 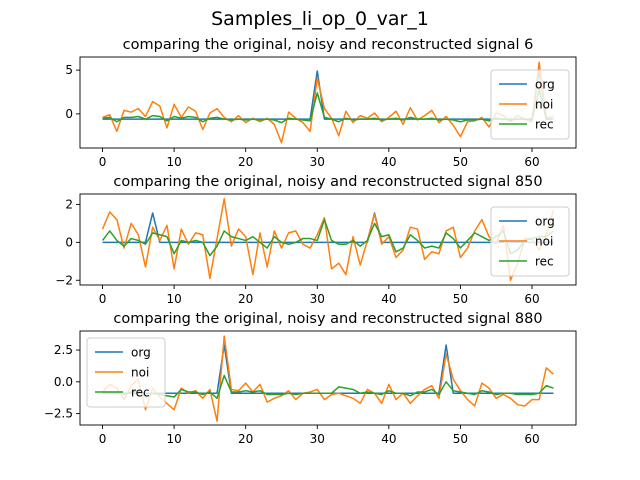 What do you see at coordinates (64, 280) in the screenshot?
I see `y-tick-label: −2` at bounding box center [64, 280].